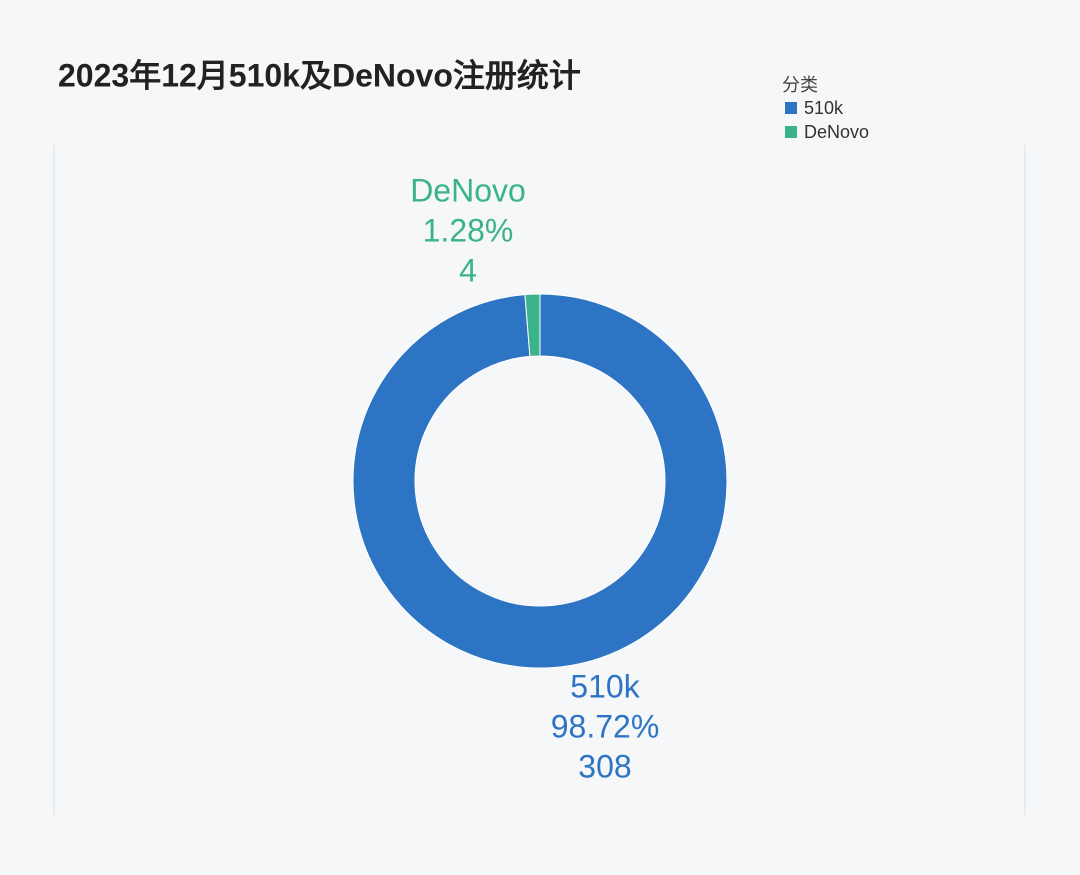  Describe the element at coordinates (468, 230) in the screenshot. I see `slice-percent-label: 1.28%` at that location.